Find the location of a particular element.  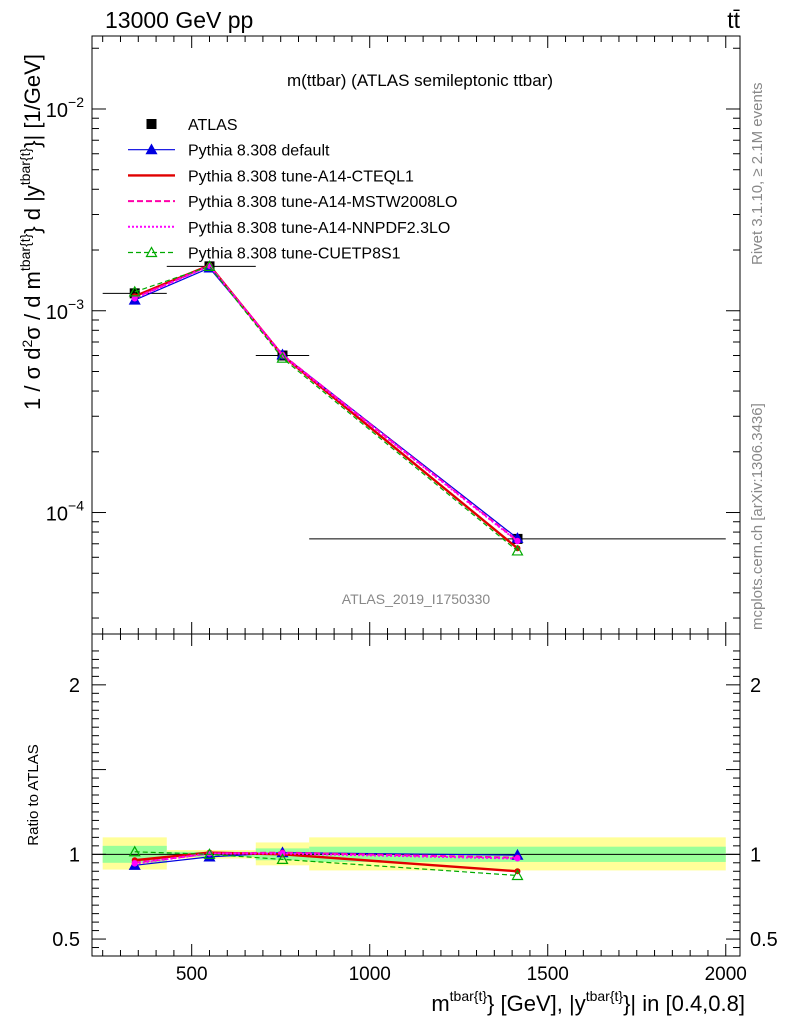

main-series-3-line is located at coordinates (326, 403).